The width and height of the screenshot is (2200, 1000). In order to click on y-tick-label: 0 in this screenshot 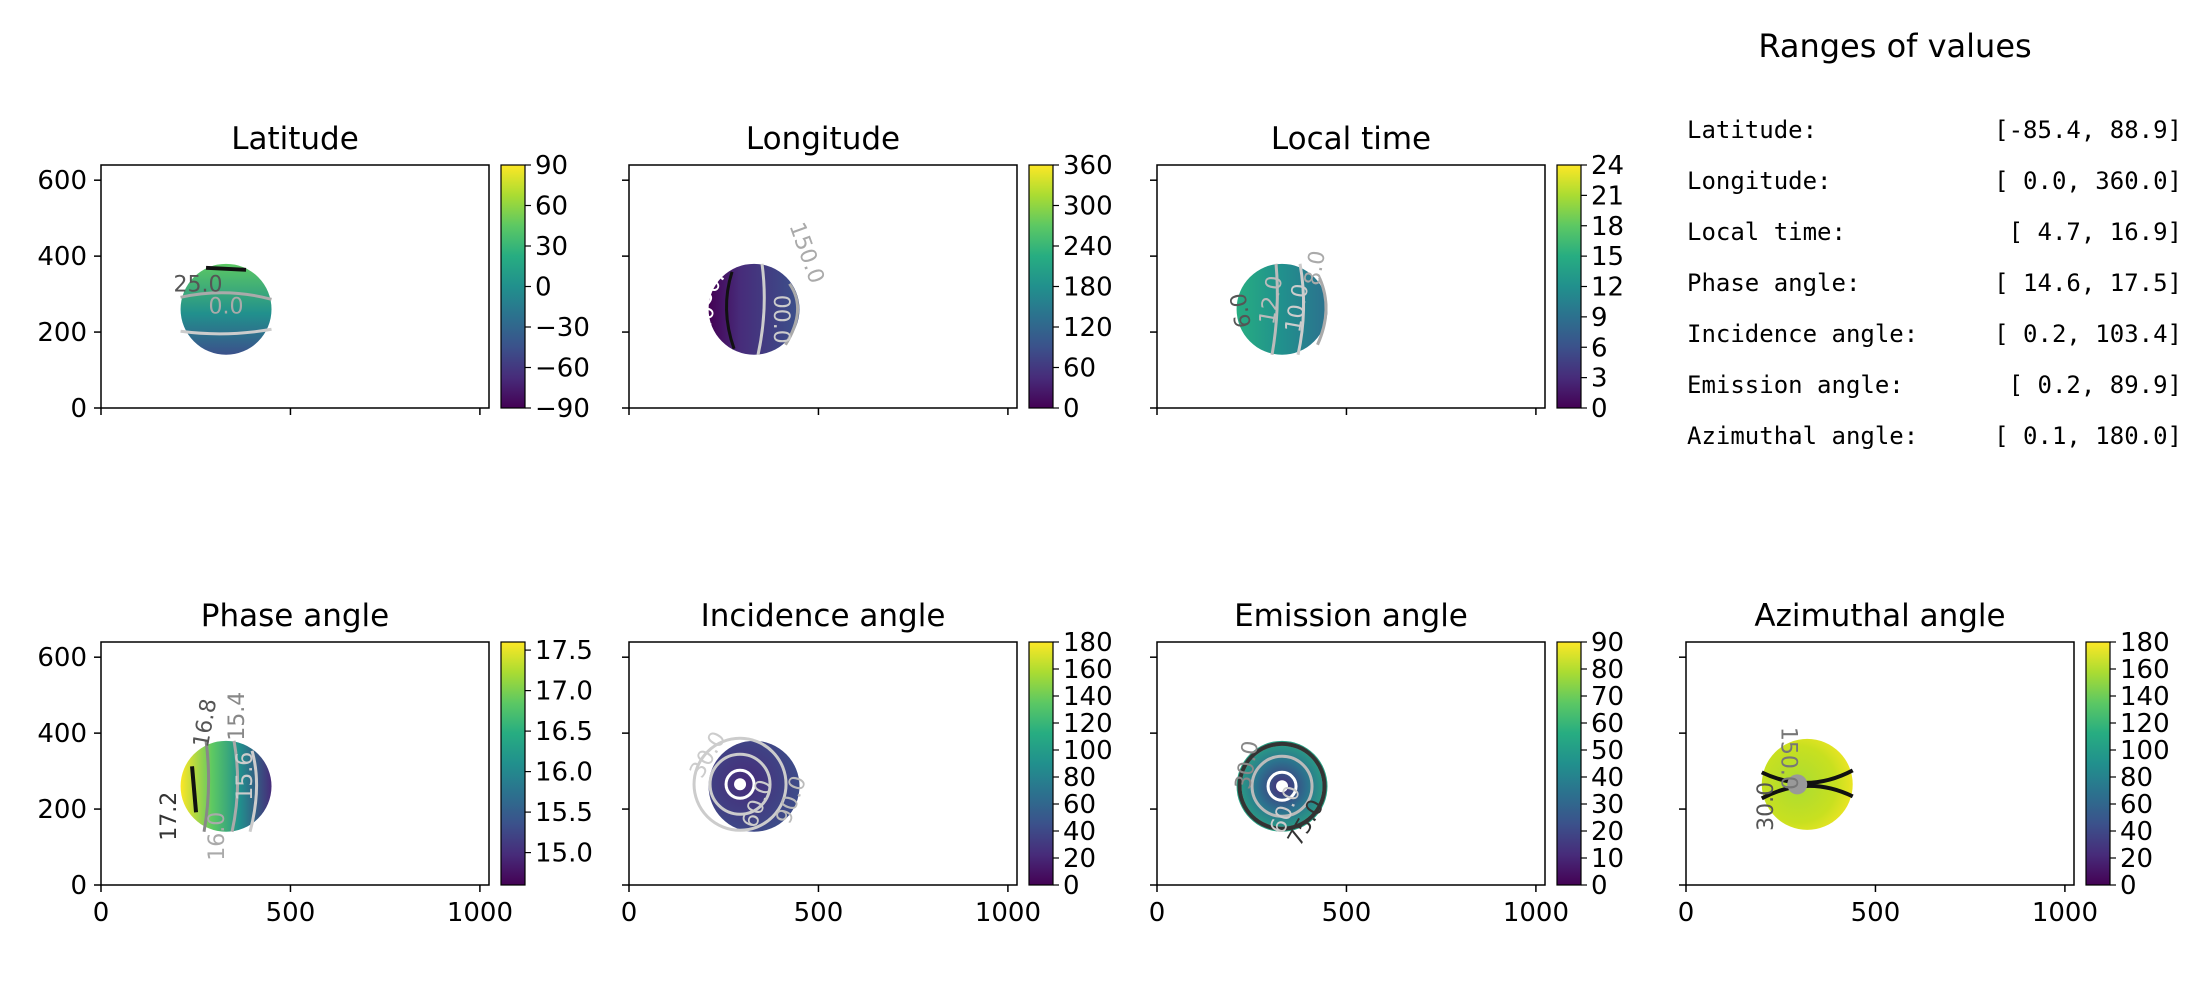, I will do `click(78, 886)`.